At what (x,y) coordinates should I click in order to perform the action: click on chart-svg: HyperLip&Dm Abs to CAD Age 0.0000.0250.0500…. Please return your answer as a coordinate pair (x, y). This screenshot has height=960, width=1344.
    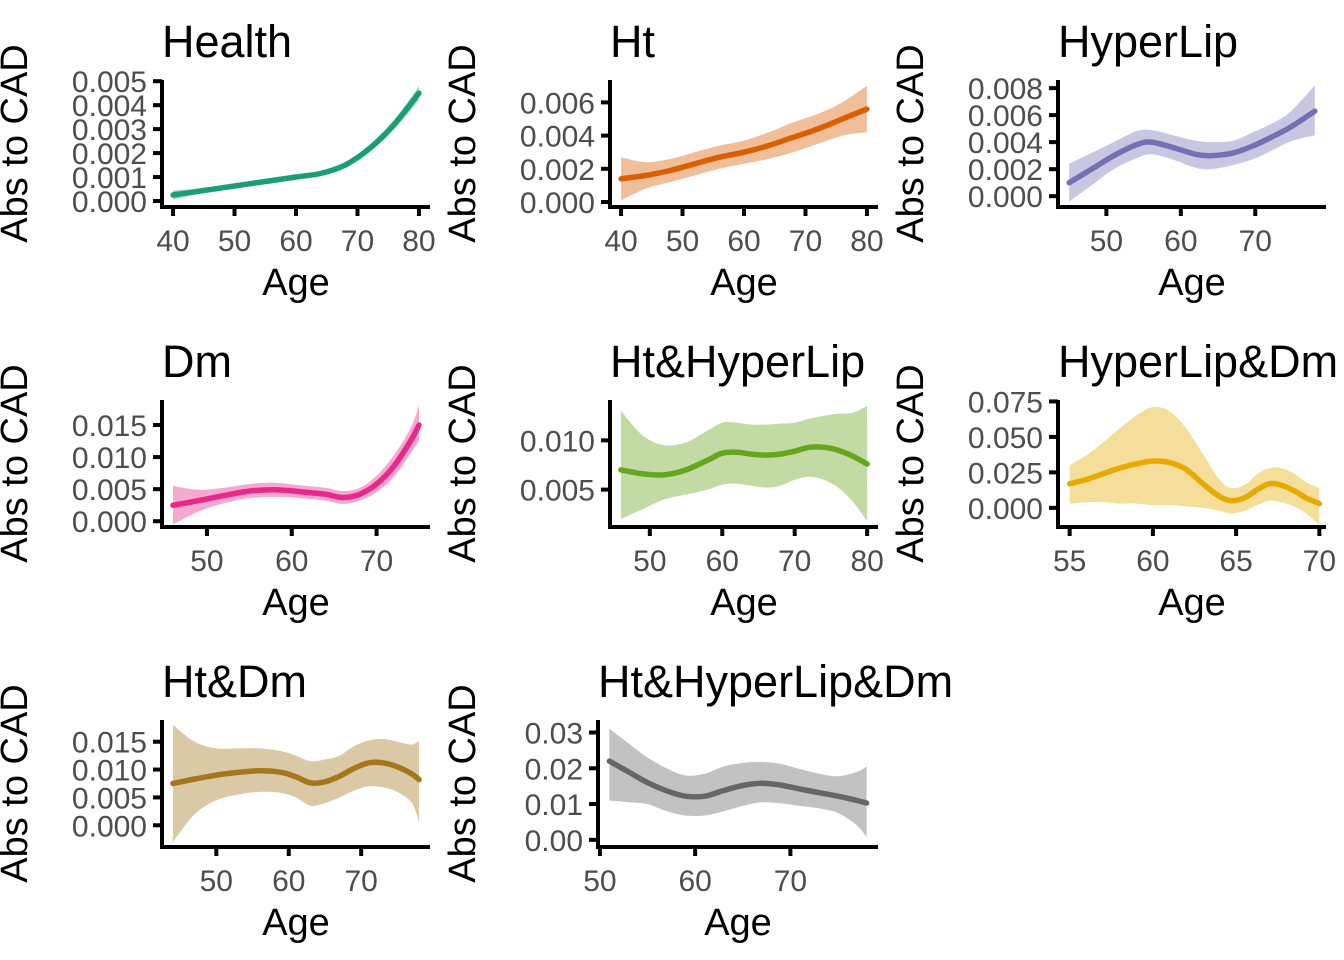
    Looking at the image, I should click on (1114, 480).